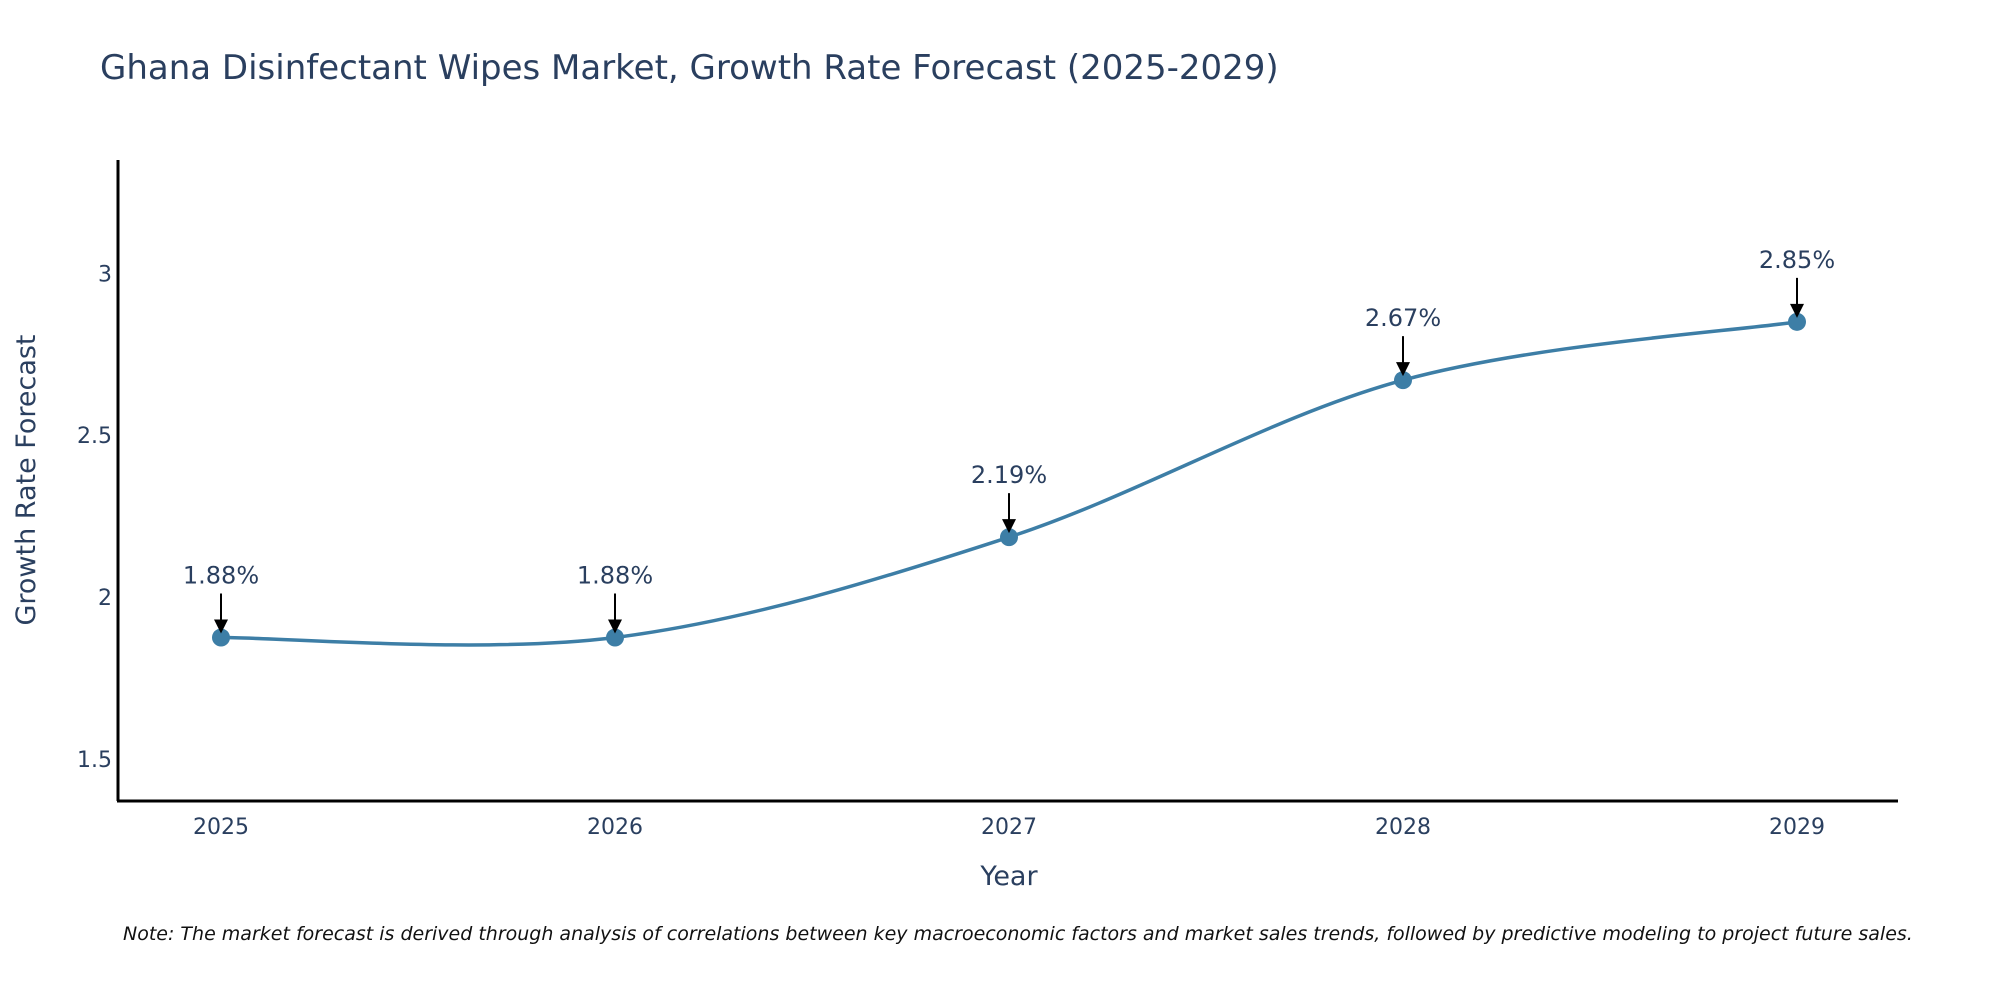  What do you see at coordinates (26, 479) in the screenshot?
I see `y-axis-title: Growth Rate Forecast` at bounding box center [26, 479].